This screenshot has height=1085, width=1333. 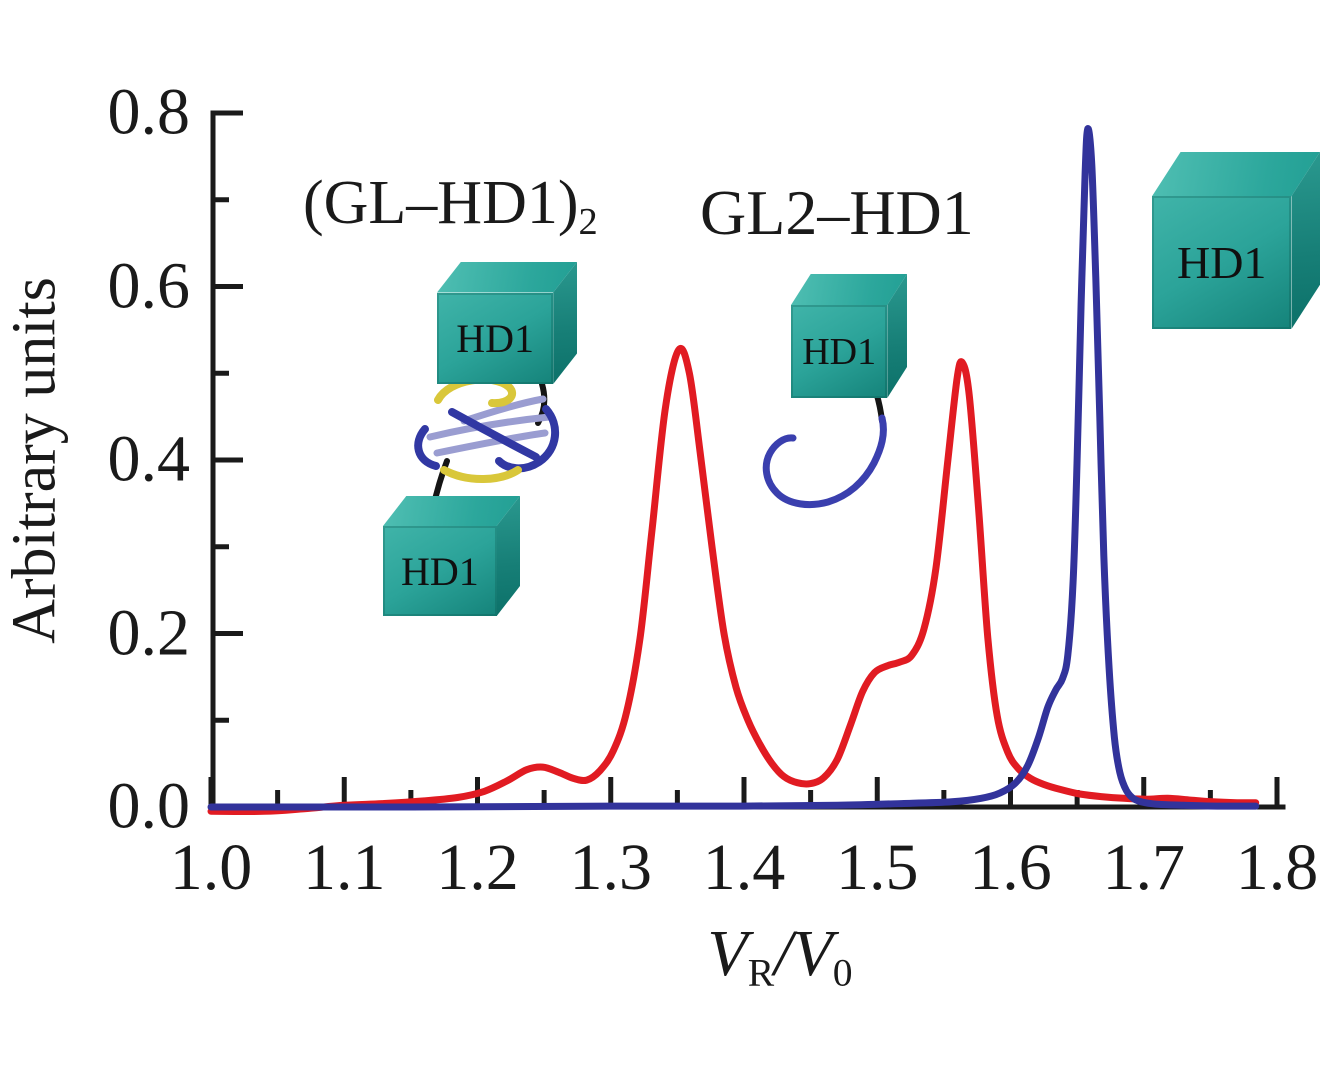 I want to click on quadruplex-structure, so click(x=487, y=429).